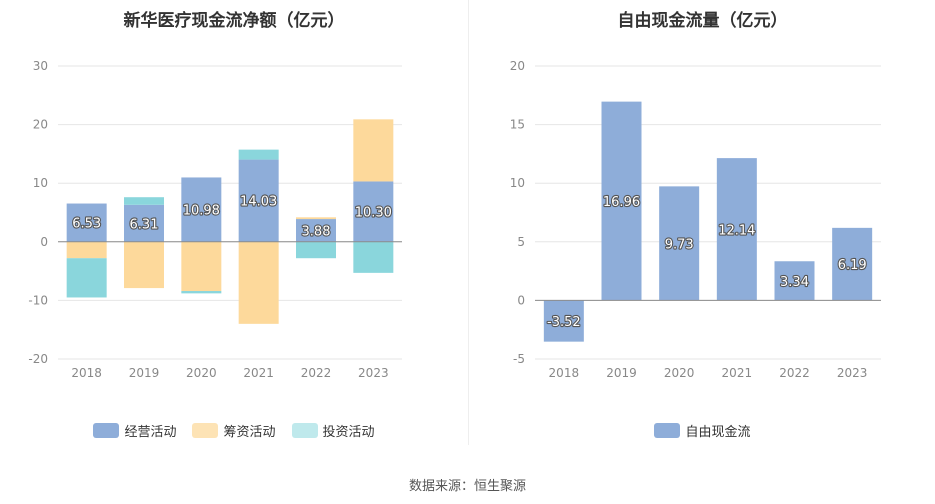 Image resolution: width=935 pixels, height=504 pixels. I want to click on y-tick-label: 5, so click(521, 242).